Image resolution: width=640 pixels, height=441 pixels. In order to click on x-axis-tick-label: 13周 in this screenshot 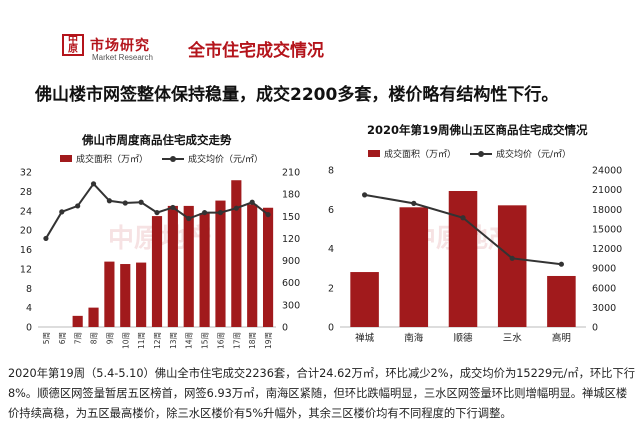, I will do `click(173, 340)`.